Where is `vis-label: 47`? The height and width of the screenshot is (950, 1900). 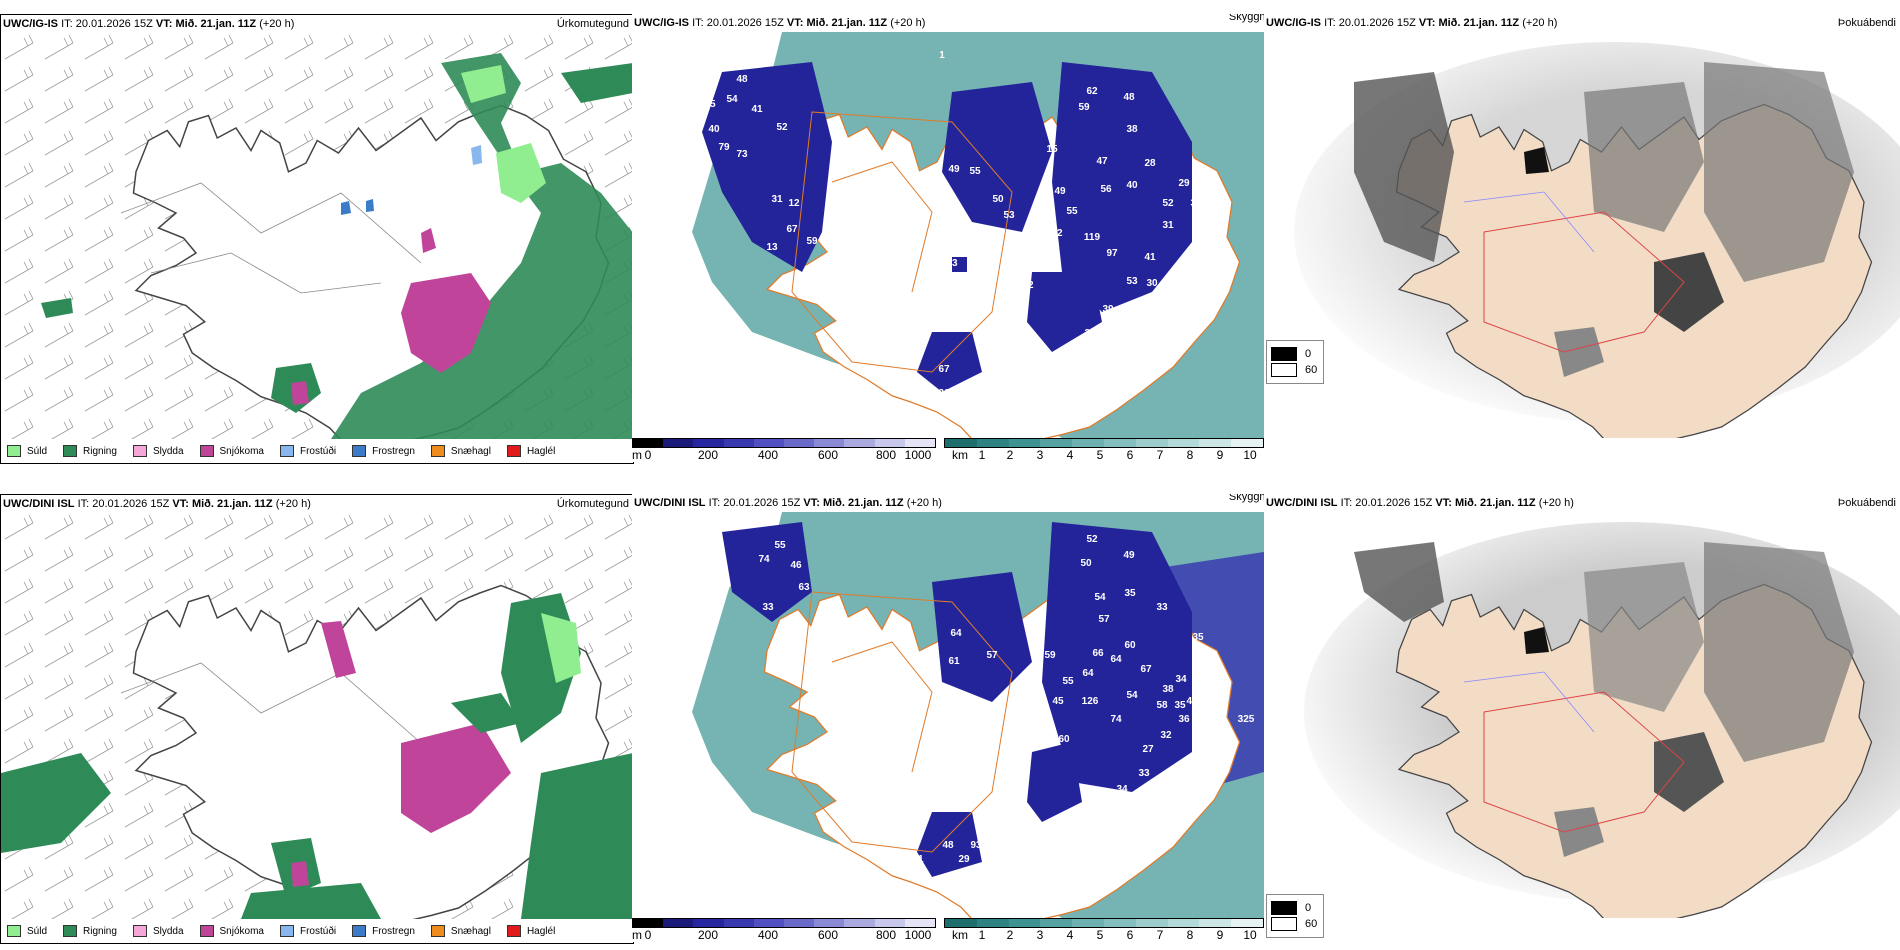
vis-label: 47 is located at coordinates (1034, 257).